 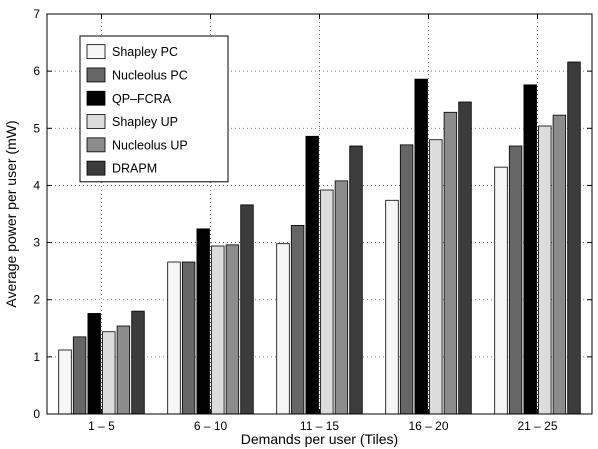 I want to click on y-axis-title: Average power per user (mW), so click(x=11, y=213).